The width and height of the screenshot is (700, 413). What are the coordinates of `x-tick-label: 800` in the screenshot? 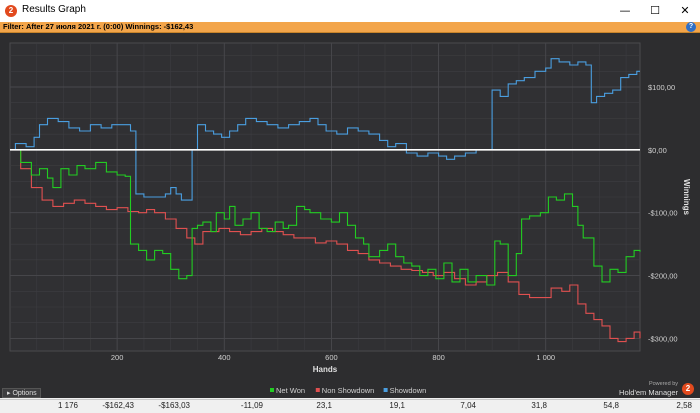 It's located at (438, 357).